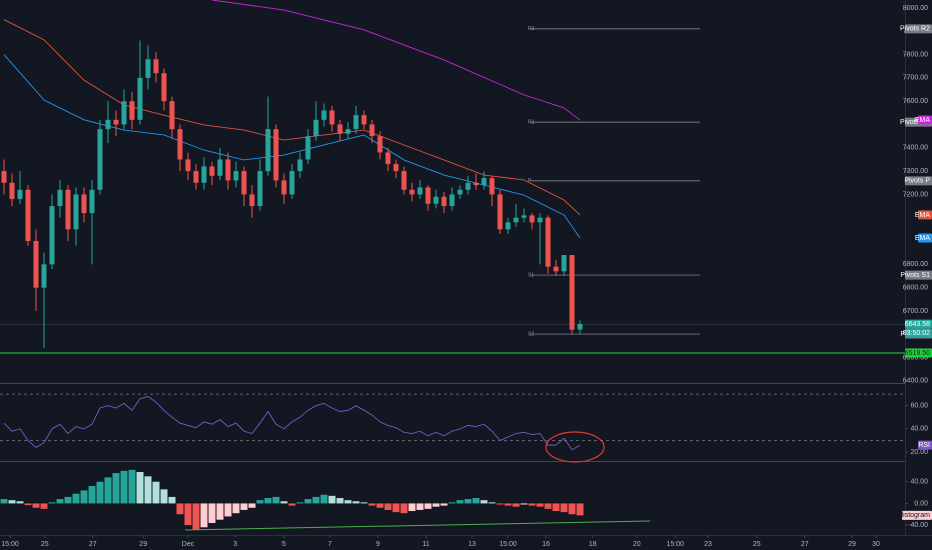 This screenshot has width=932, height=550. I want to click on y-tick-label: 7200.00, so click(915, 194).